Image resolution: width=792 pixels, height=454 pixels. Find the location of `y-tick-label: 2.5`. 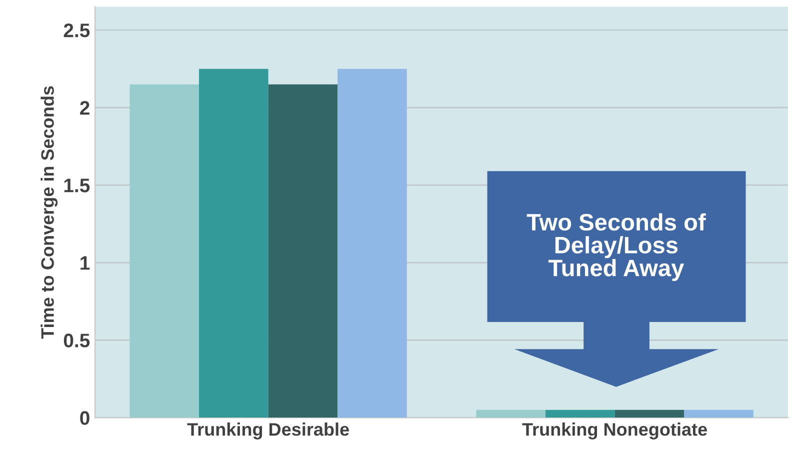

y-tick-label: 2.5 is located at coordinates (77, 31).